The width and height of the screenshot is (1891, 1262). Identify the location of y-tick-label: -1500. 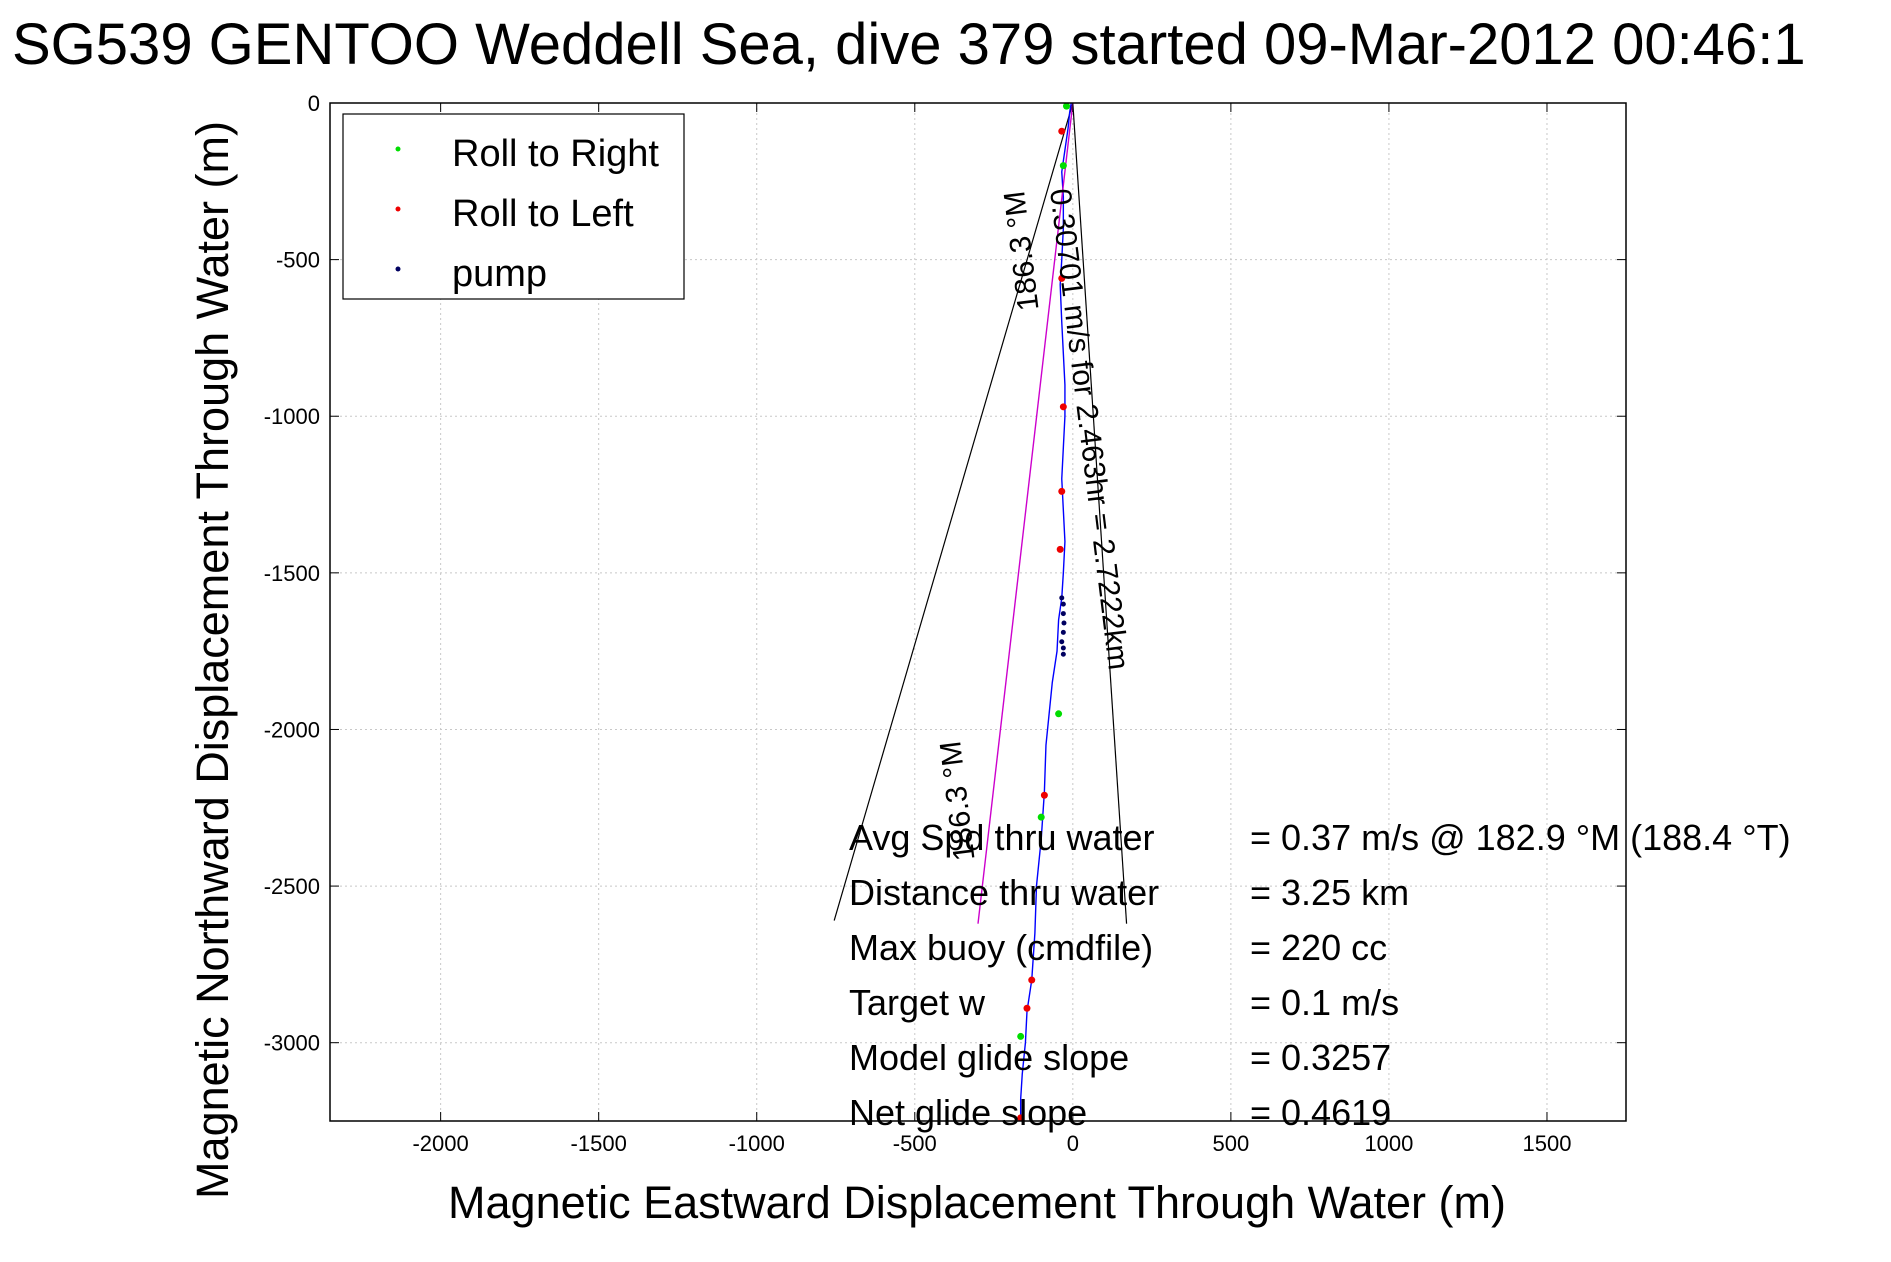
(292, 573).